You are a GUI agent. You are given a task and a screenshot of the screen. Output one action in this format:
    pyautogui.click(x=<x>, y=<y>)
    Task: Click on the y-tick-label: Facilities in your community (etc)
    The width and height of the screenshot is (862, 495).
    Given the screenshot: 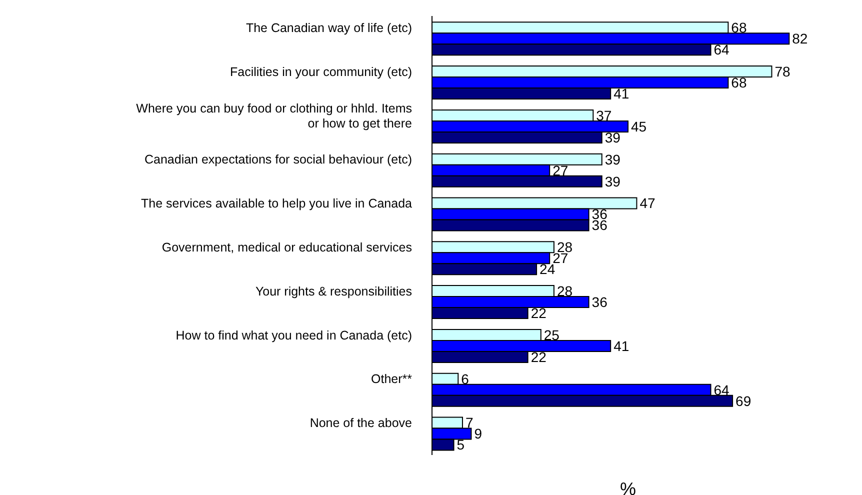 What is the action you would take?
    pyautogui.click(x=321, y=71)
    